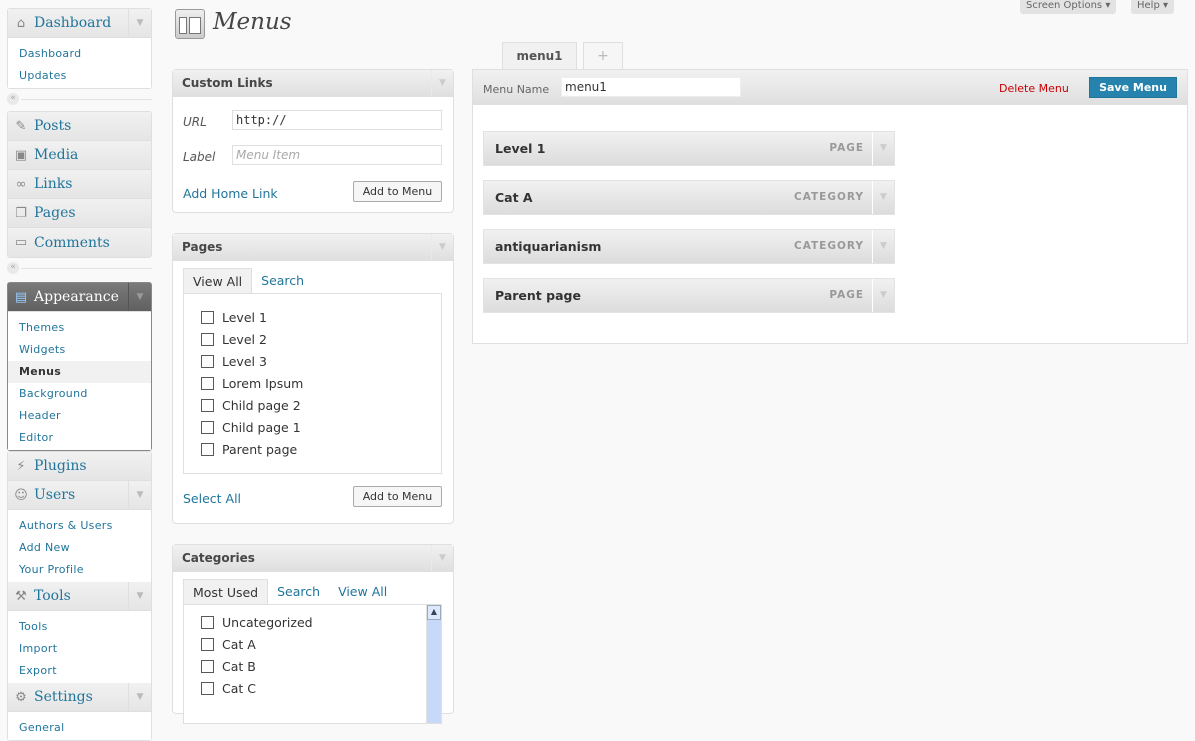 This screenshot has width=1195, height=741. I want to click on submenu-export: Export, so click(38, 670).